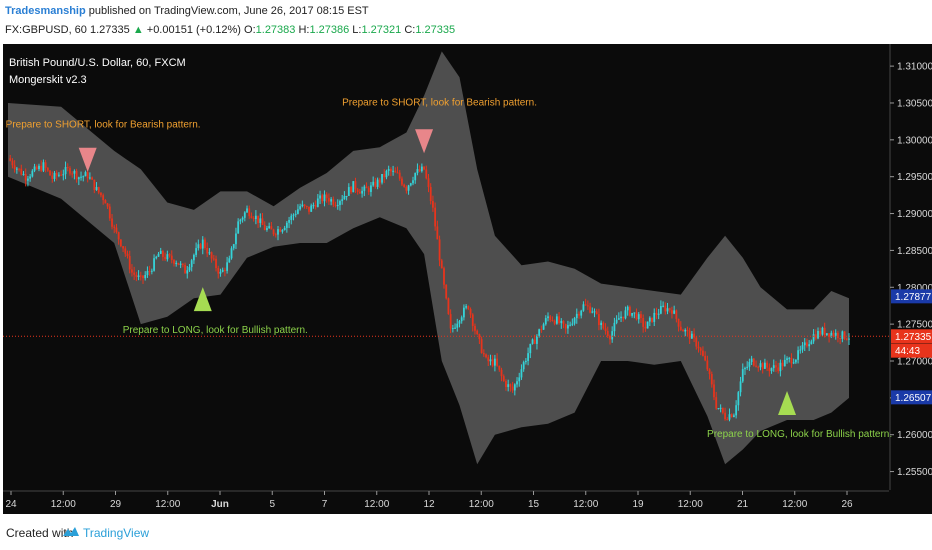 This screenshot has width=932, height=550. What do you see at coordinates (466, 532) in the screenshot?
I see `footer: Created with TradingView` at bounding box center [466, 532].